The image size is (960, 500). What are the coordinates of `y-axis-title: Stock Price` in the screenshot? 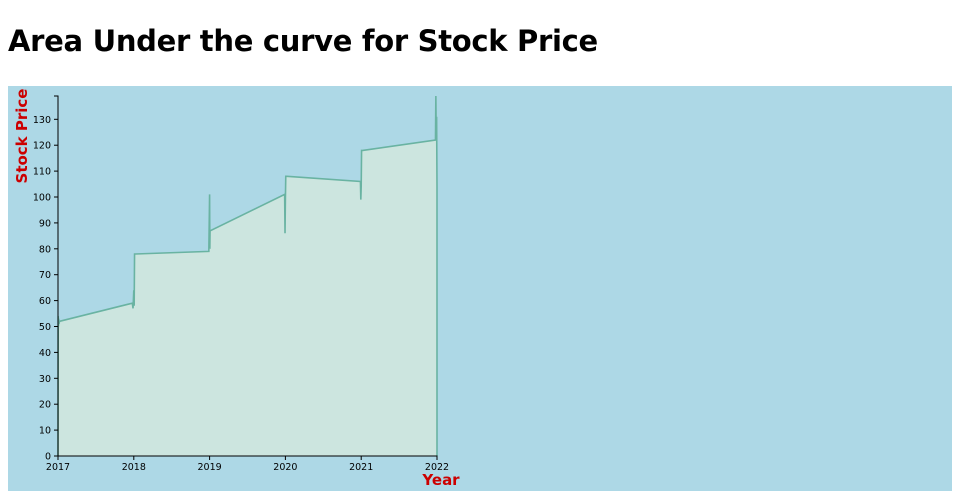 It's located at (22, 136).